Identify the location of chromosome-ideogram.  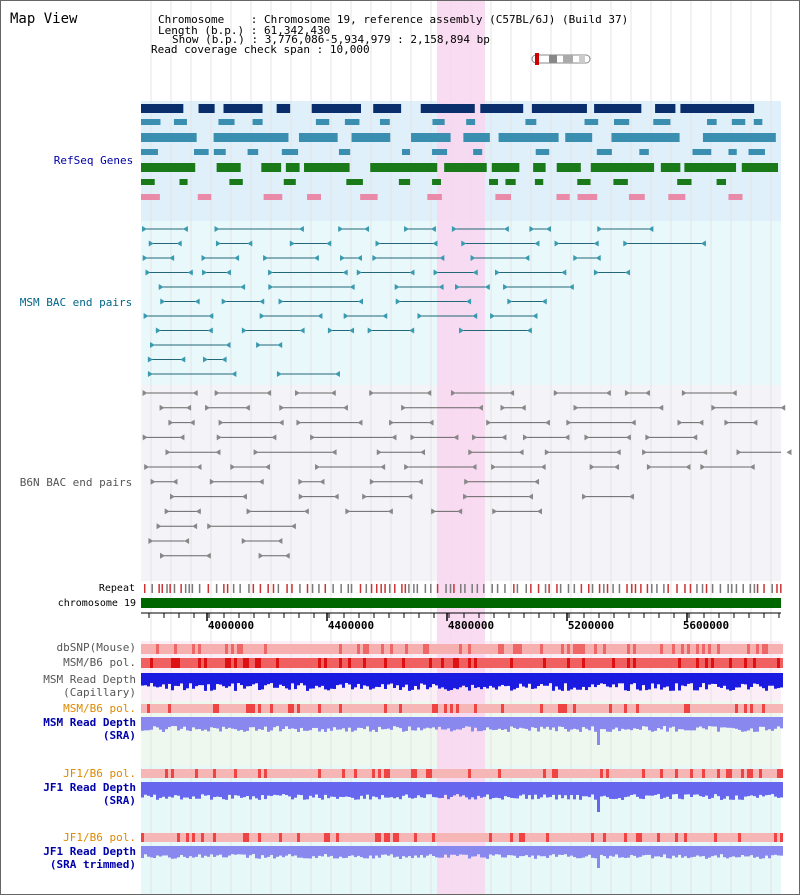
(561, 59).